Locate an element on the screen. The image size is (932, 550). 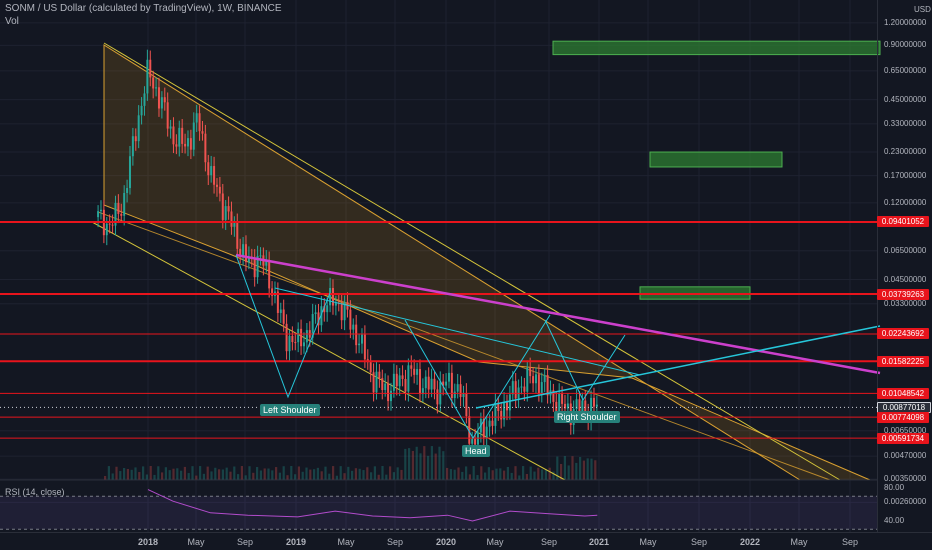
neckline-upper is located at coordinates (457, 331).